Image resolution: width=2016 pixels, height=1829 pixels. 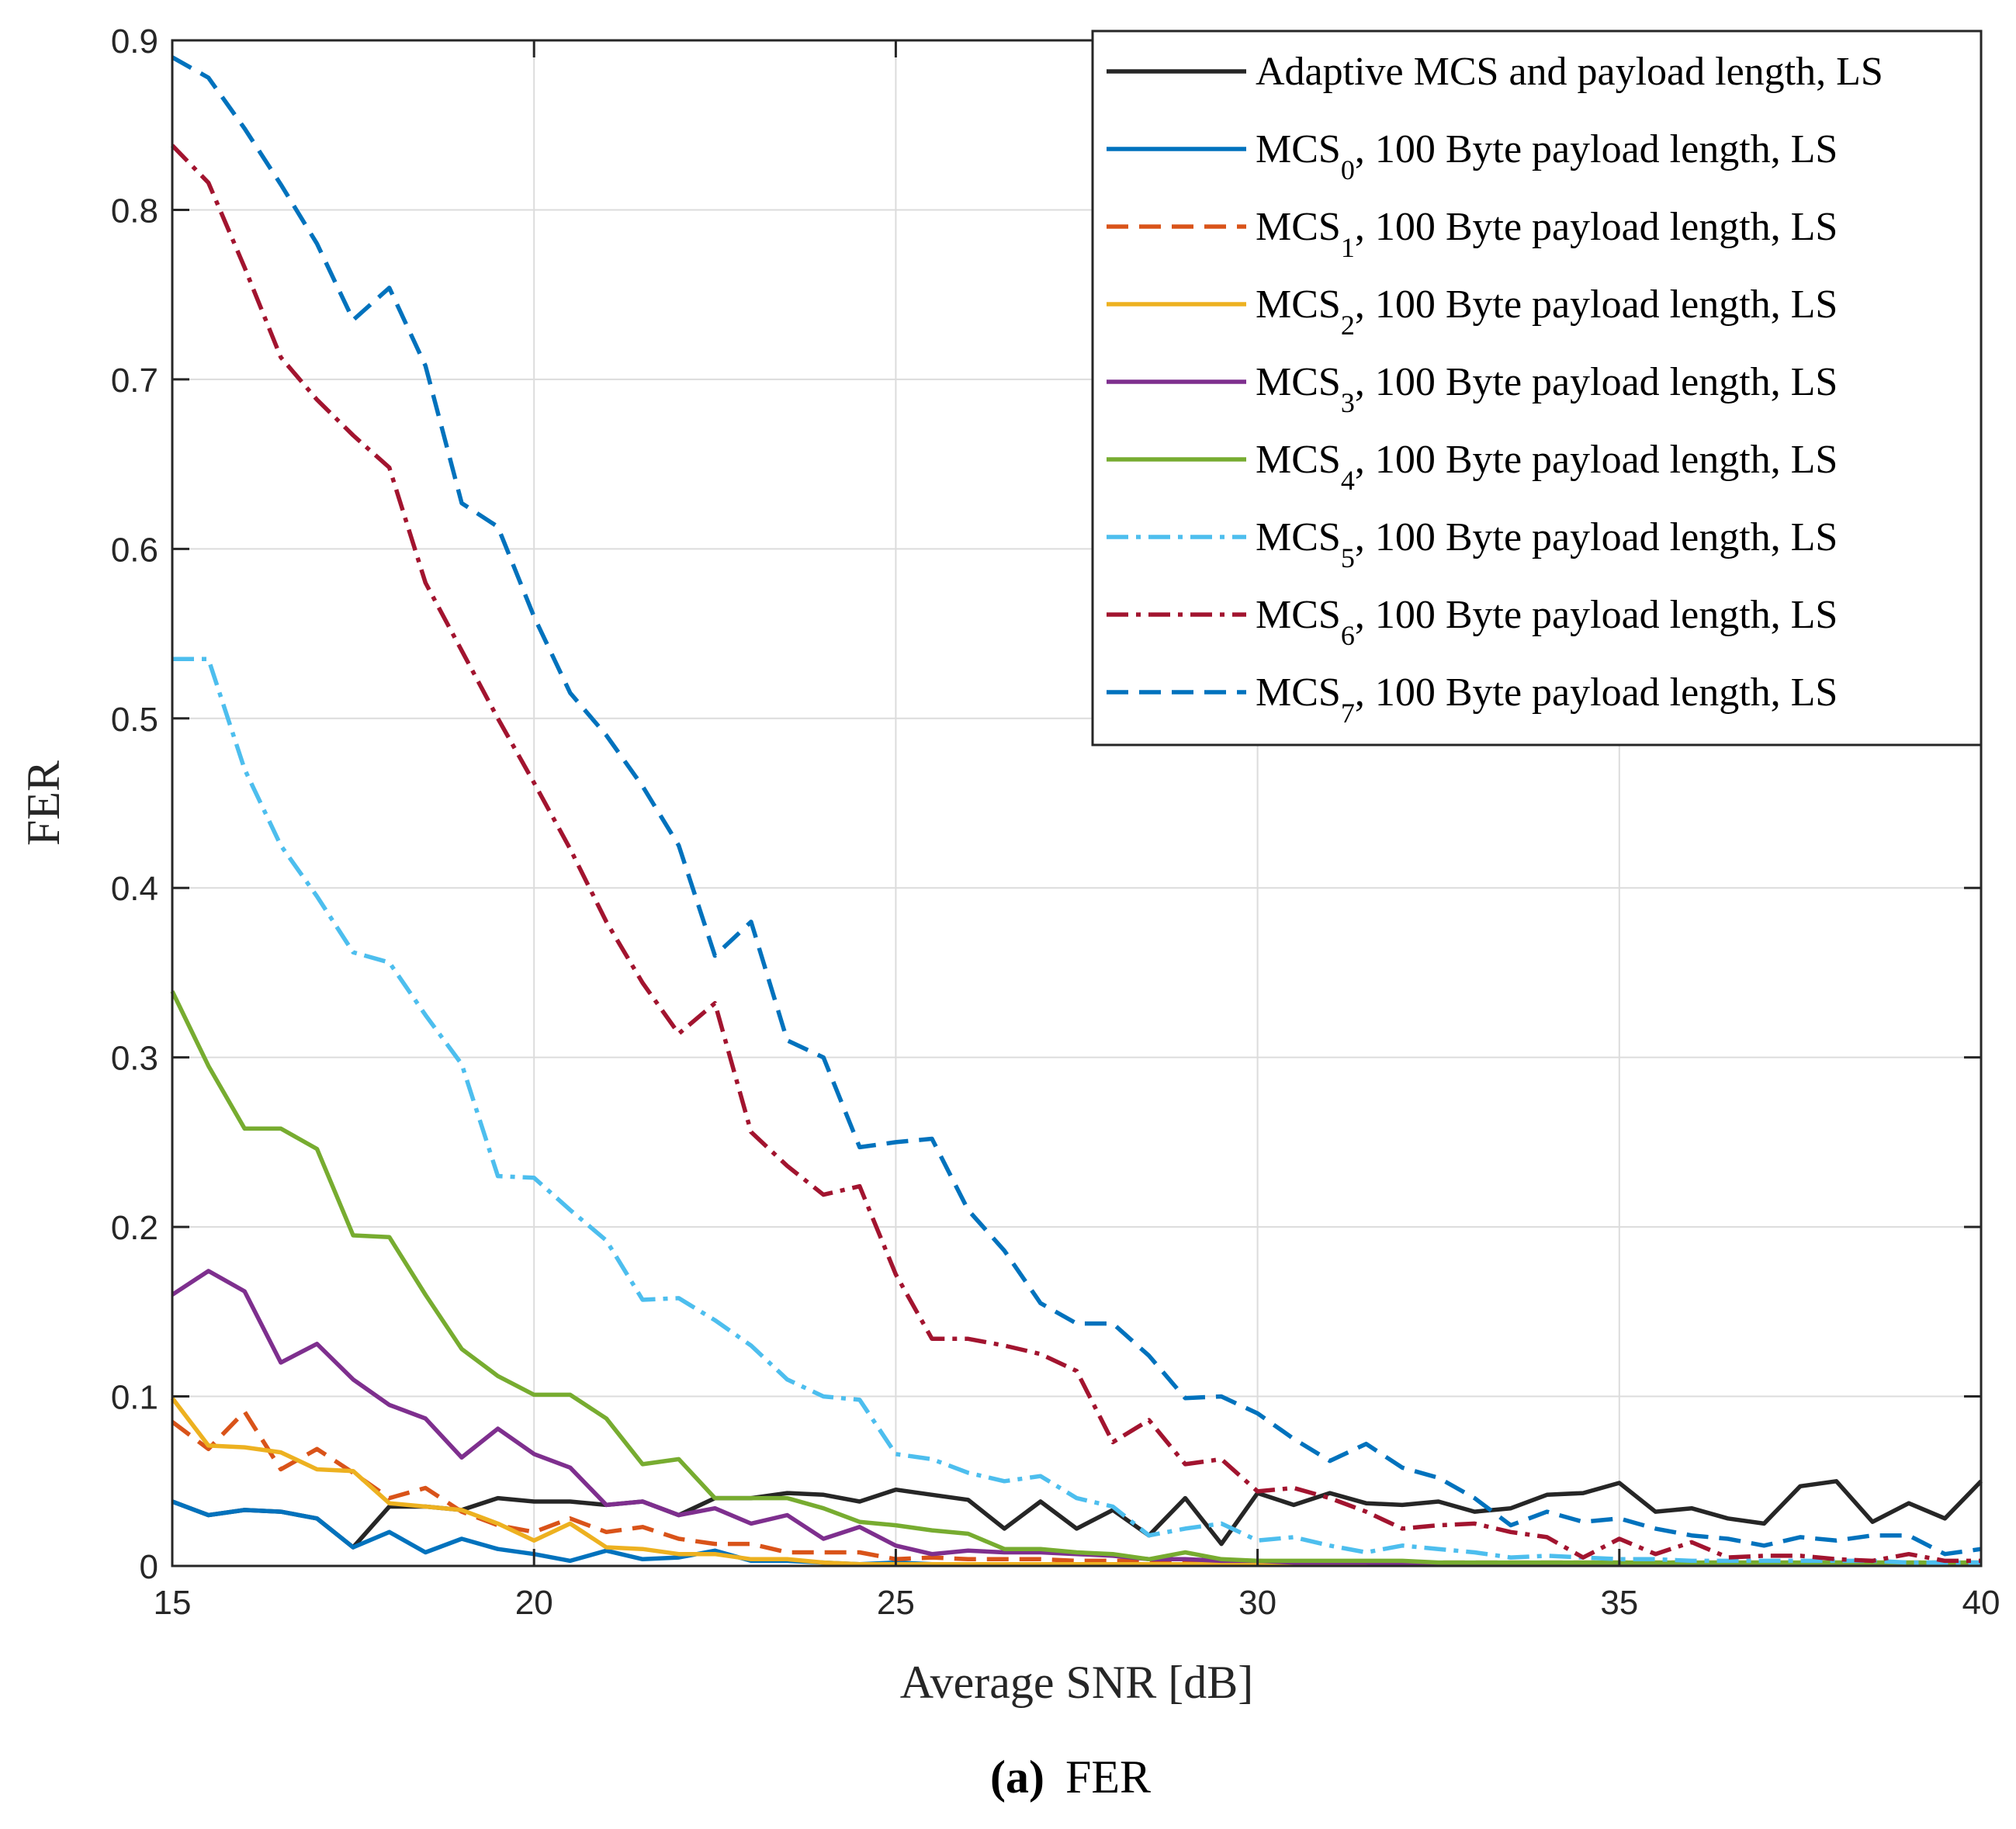 I want to click on y-axis-label: FER, so click(x=44, y=803).